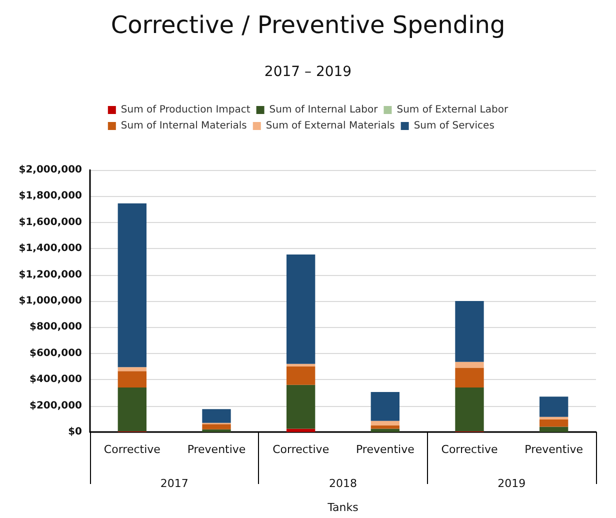 This screenshot has height=518, width=616. I want to click on y-tick-label: $400,000, so click(55, 380).